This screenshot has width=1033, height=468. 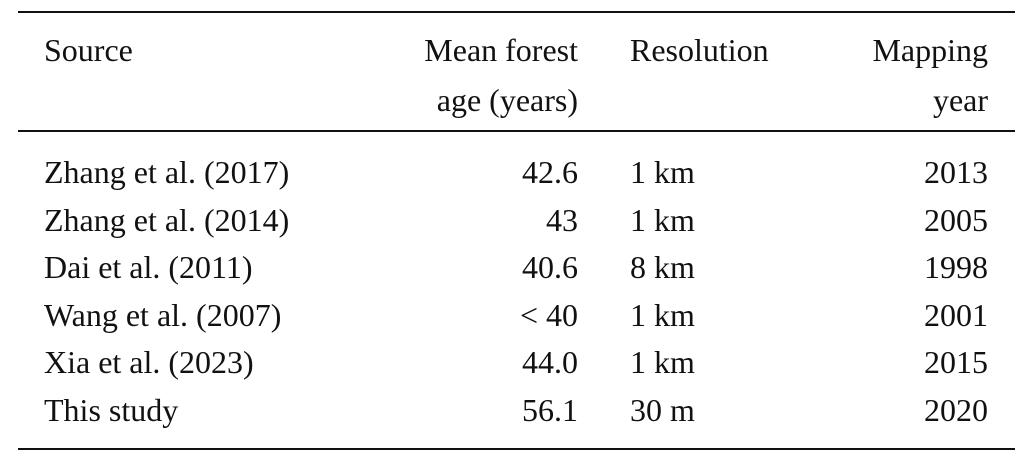 What do you see at coordinates (956, 172) in the screenshot?
I see `mapping-year-cell: 2013` at bounding box center [956, 172].